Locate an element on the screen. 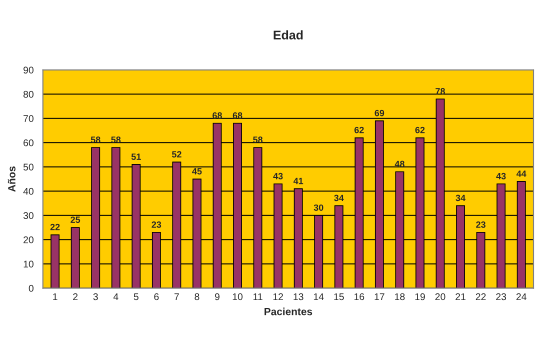 This screenshot has width=550, height=341. x-tick-label: 3 is located at coordinates (95, 296).